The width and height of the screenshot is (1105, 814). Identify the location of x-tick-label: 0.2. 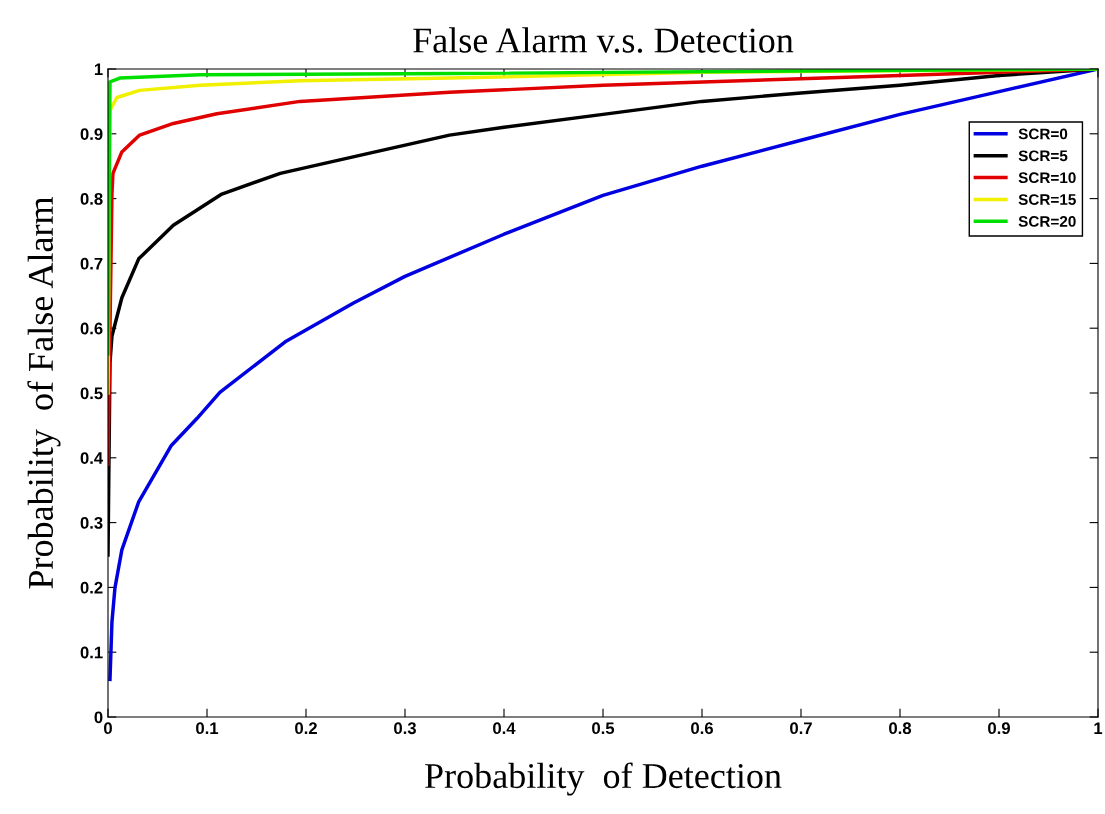
(306, 728).